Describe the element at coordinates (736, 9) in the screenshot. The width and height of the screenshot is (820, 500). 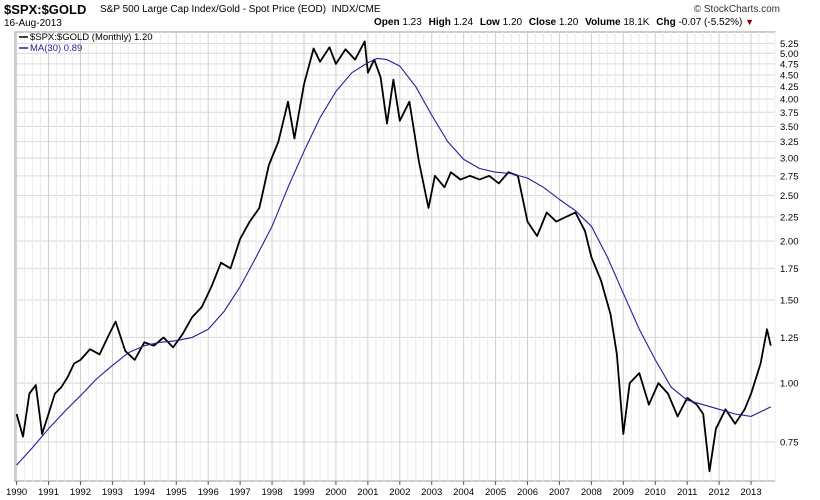
I see `brand-logo: © StockCharts.com` at that location.